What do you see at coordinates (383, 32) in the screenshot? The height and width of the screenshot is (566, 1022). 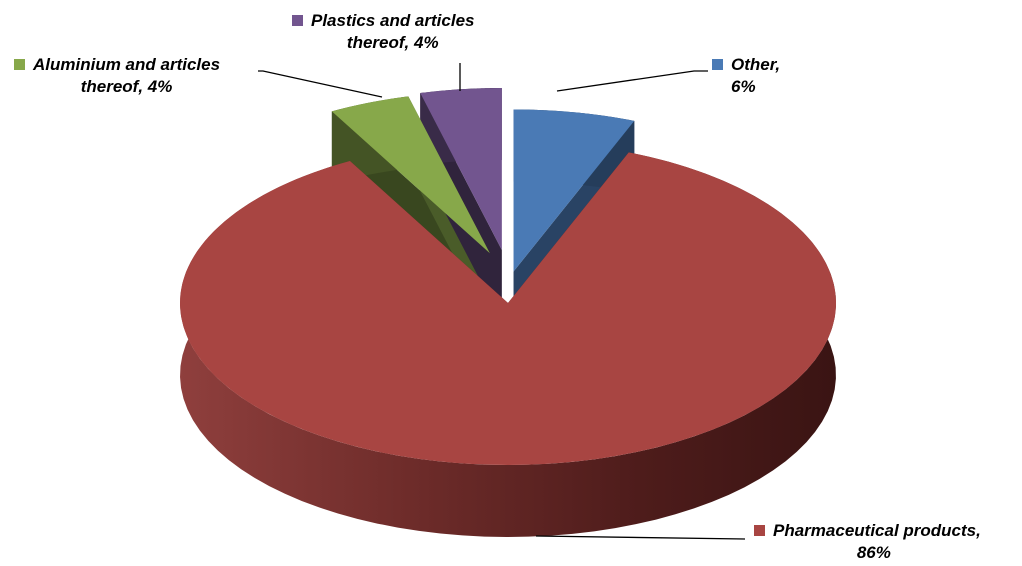 I see `slice-label-plastics: Plastics and articles thereof, 4%` at bounding box center [383, 32].